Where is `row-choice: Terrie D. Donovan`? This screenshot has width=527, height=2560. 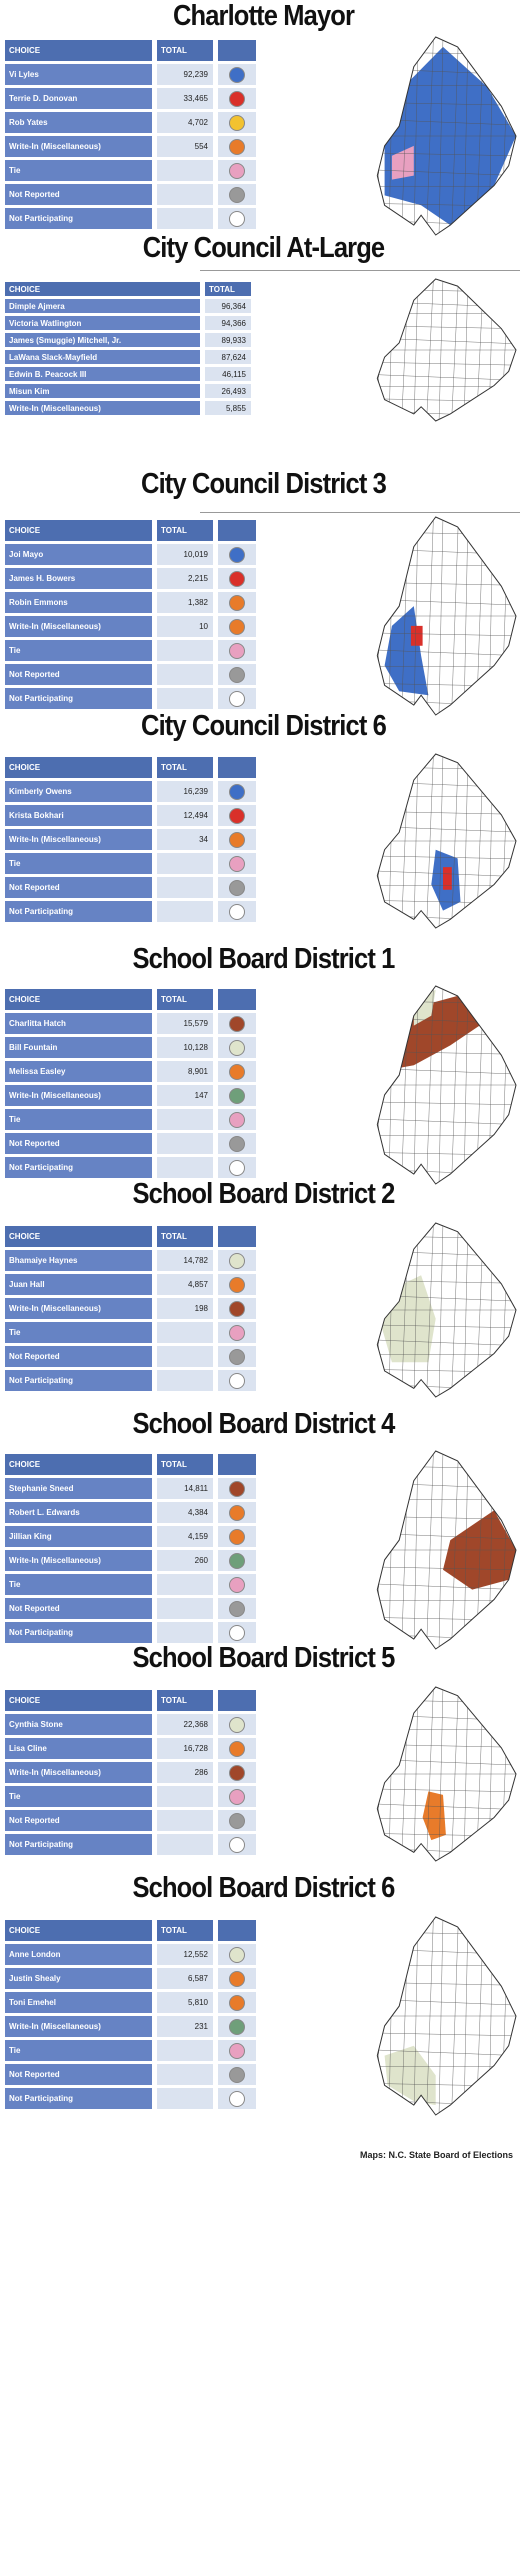 row-choice: Terrie D. Donovan is located at coordinates (78, 98).